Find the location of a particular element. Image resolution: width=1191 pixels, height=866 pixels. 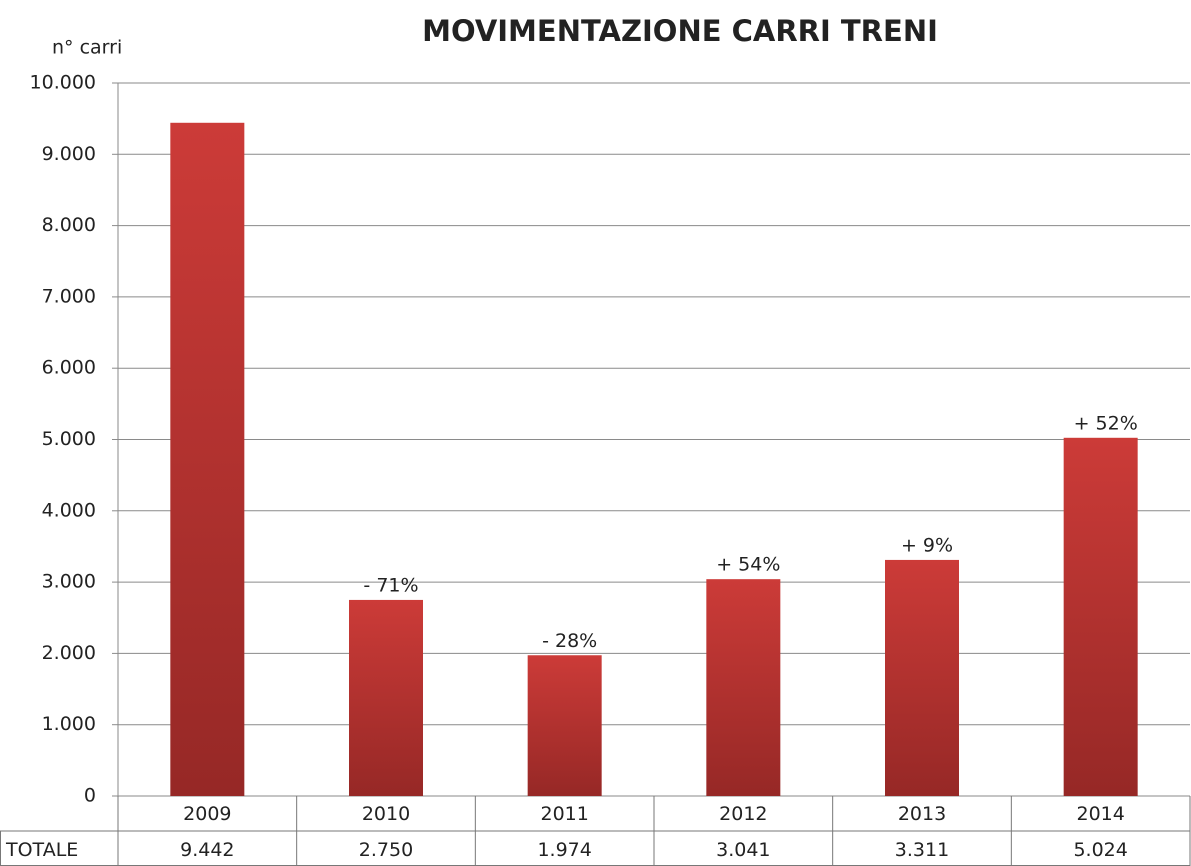

y-tick-label: 1.000 is located at coordinates (69, 724).